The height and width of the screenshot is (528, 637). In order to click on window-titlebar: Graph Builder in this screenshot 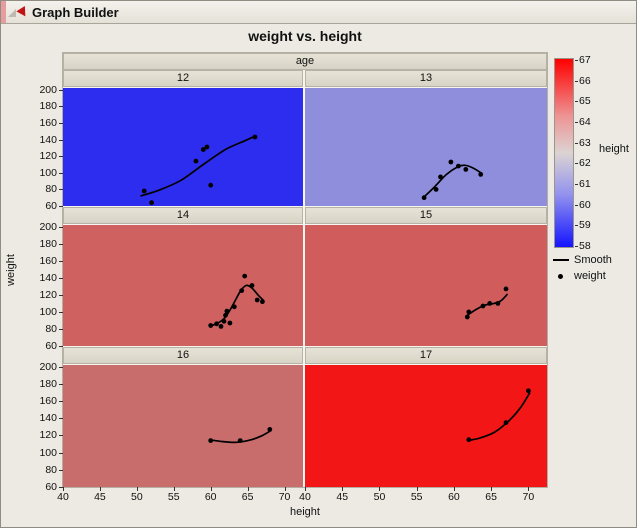, I will do `click(318, 12)`.